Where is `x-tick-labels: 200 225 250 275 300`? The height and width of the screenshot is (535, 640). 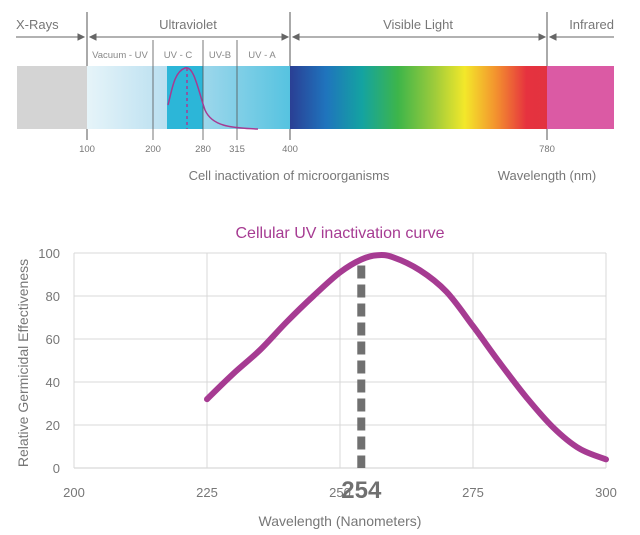
x-tick-labels: 200 225 250 275 300 is located at coordinates (340, 492).